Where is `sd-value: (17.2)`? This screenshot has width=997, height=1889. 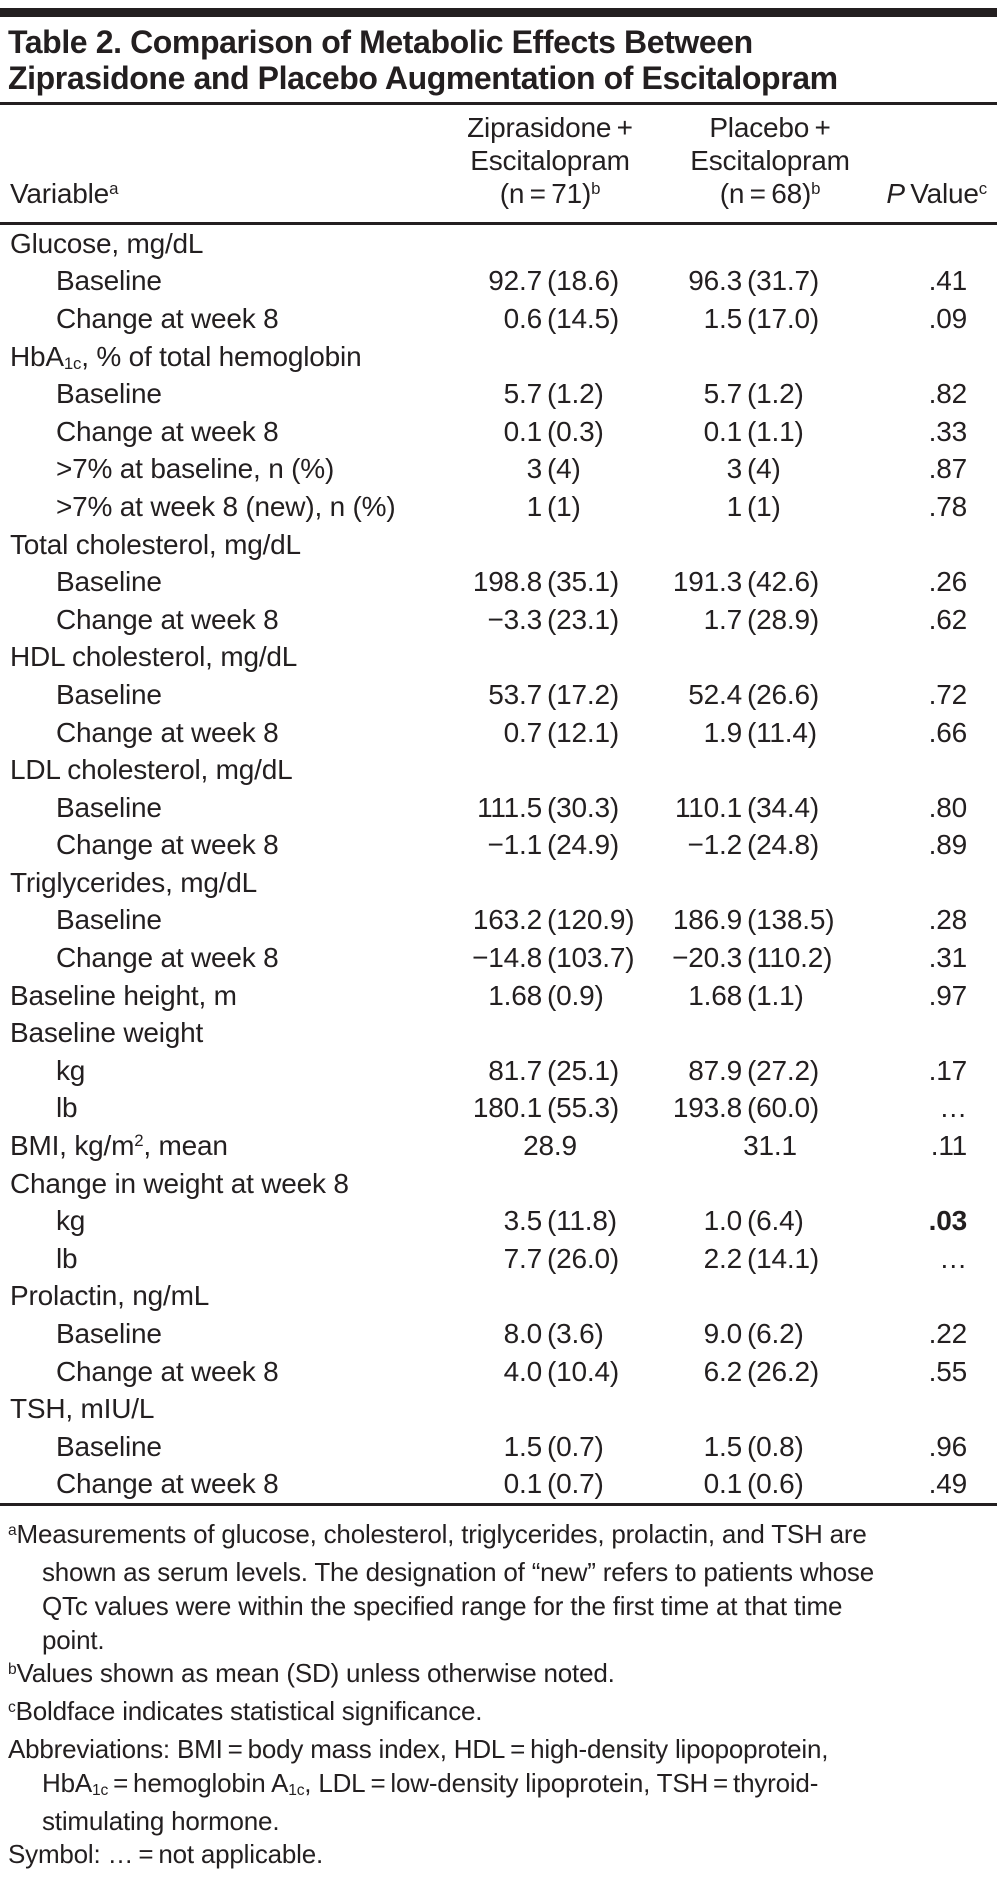
sd-value: (17.2) is located at coordinates (583, 694).